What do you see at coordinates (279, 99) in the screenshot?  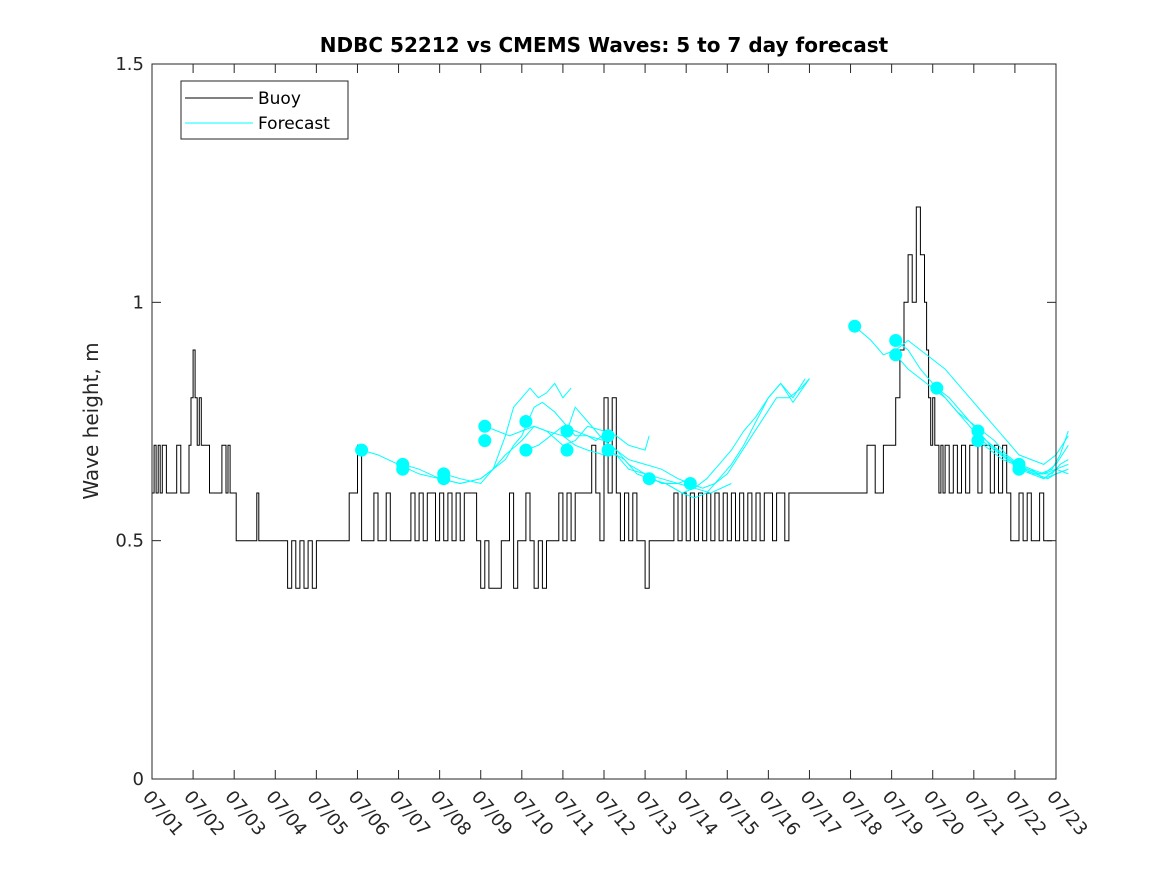 I see `legend-buoy-label: Buoy` at bounding box center [279, 99].